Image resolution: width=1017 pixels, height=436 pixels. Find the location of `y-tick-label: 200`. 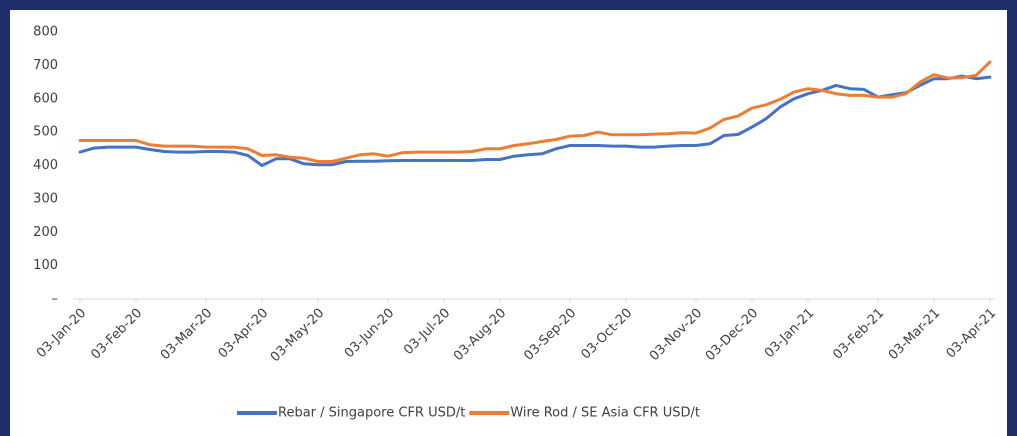

y-tick-label: 200 is located at coordinates (45, 232).